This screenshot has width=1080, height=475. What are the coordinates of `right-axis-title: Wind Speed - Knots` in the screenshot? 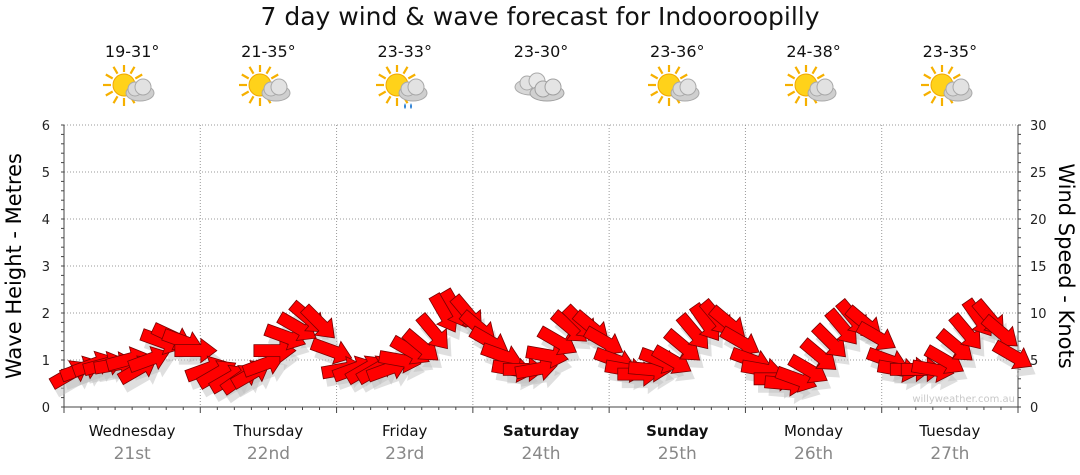 It's located at (1066, 265).